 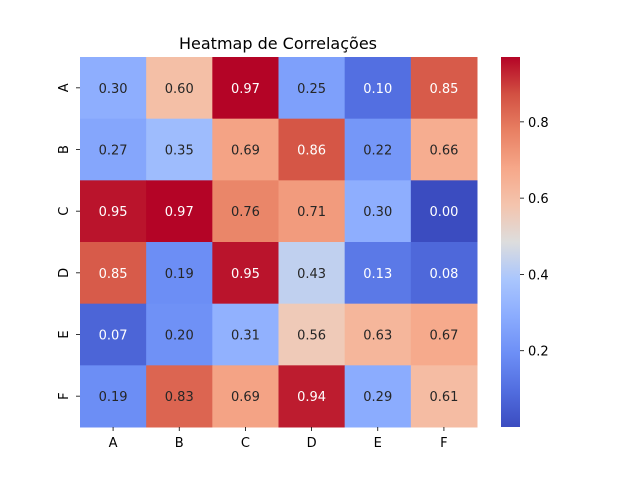 I want to click on colorbar-tick-label: 0.8, so click(x=538, y=123).